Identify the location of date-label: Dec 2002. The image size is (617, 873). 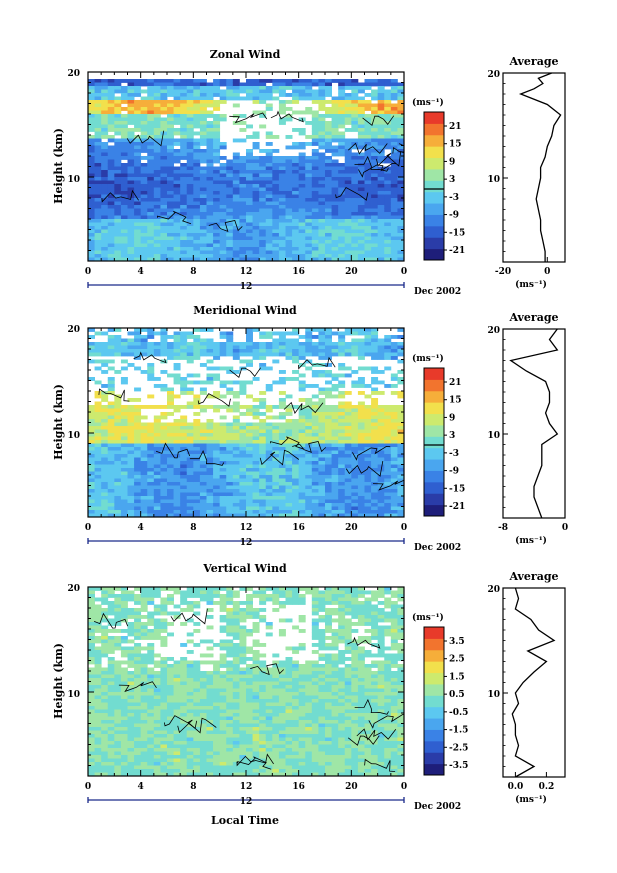
(437, 292).